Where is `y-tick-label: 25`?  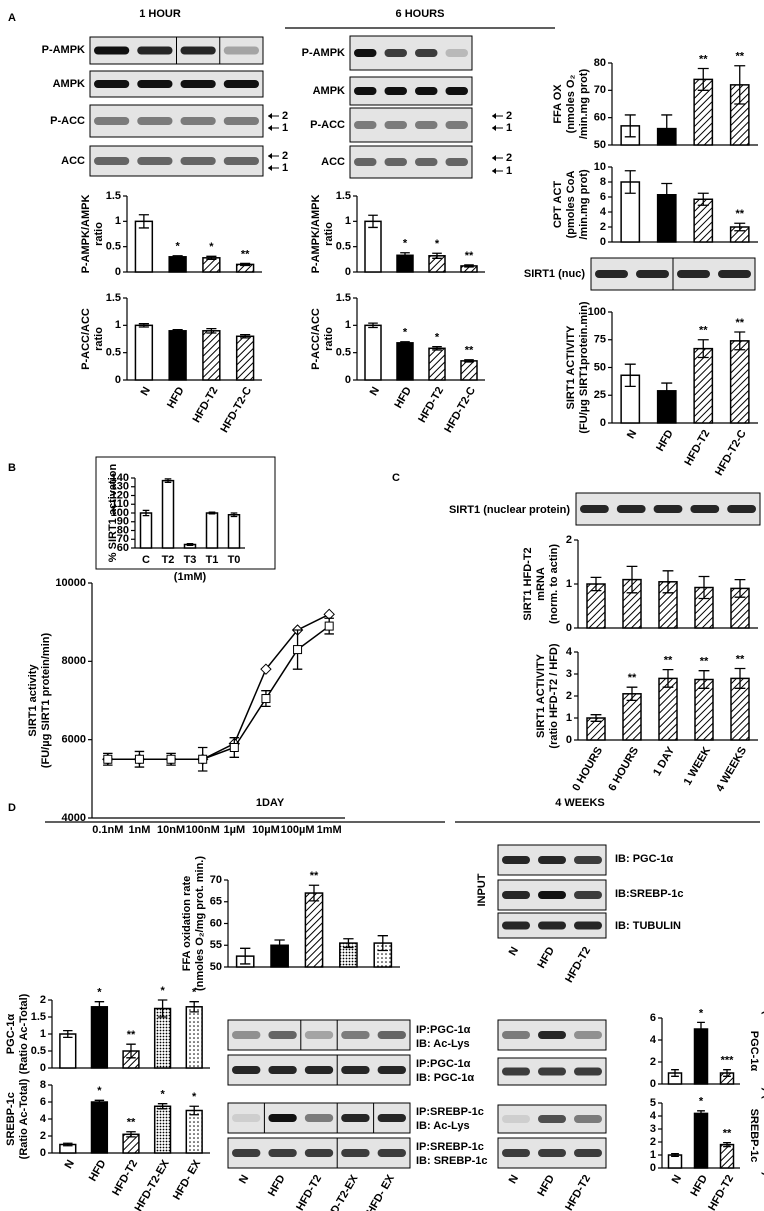
y-tick-label: 25 is located at coordinates (600, 395).